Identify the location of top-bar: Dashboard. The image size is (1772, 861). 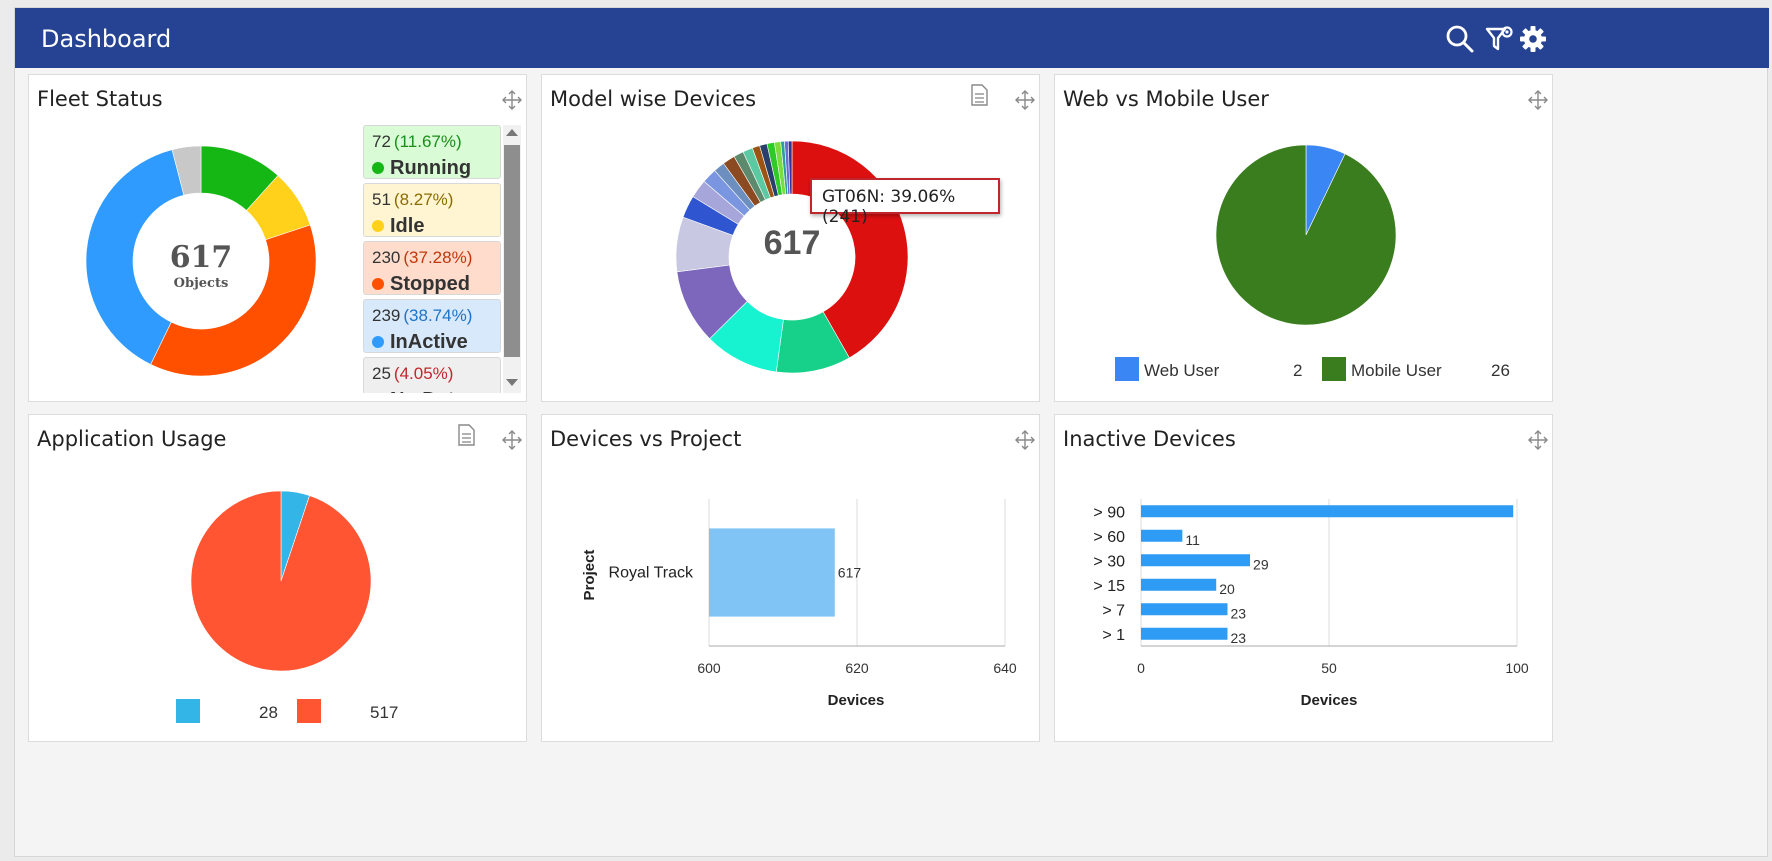
(892, 38).